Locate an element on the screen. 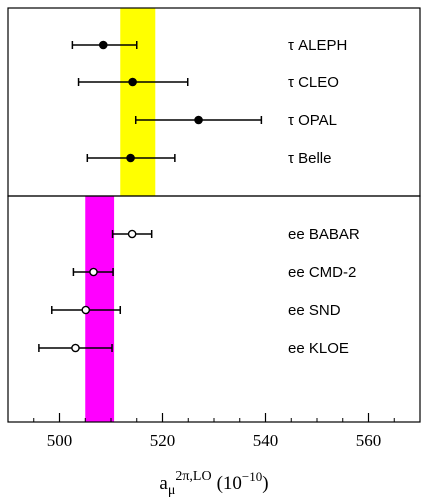 The width and height of the screenshot is (422, 498). x-axis-title-units-close: ) is located at coordinates (265, 483).